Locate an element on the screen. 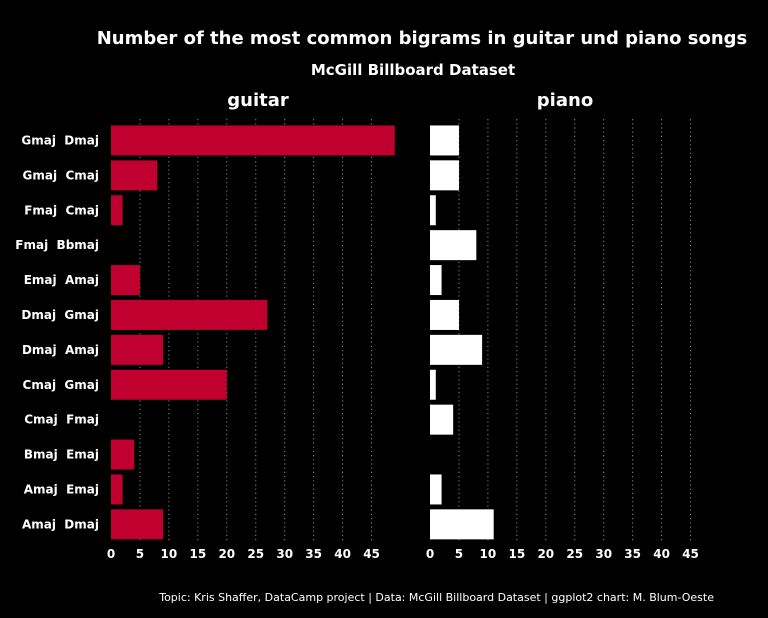 This screenshot has width=768, height=618. category-label-11: Amaj Dmaj is located at coordinates (60, 524).